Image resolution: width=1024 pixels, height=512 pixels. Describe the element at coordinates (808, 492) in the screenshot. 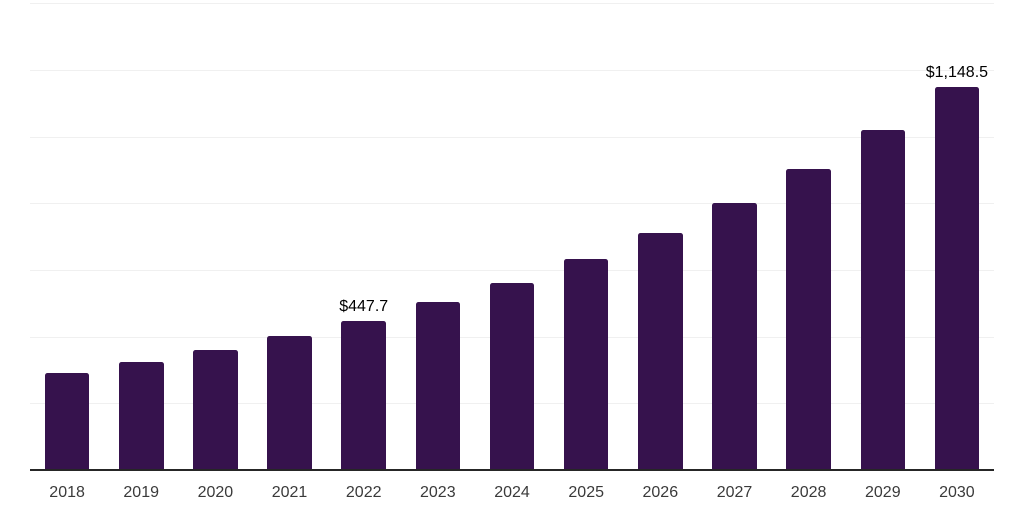

I see `x-tick-2028: 2028` at that location.